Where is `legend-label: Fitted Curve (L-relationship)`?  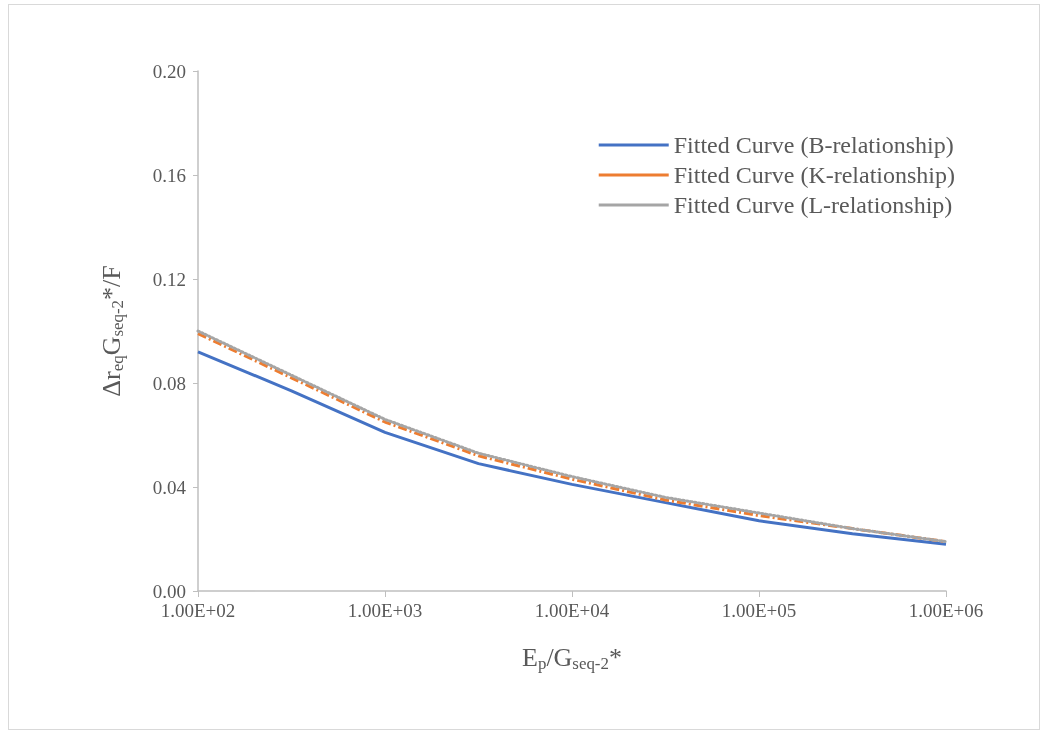 legend-label: Fitted Curve (L-relationship) is located at coordinates (813, 205).